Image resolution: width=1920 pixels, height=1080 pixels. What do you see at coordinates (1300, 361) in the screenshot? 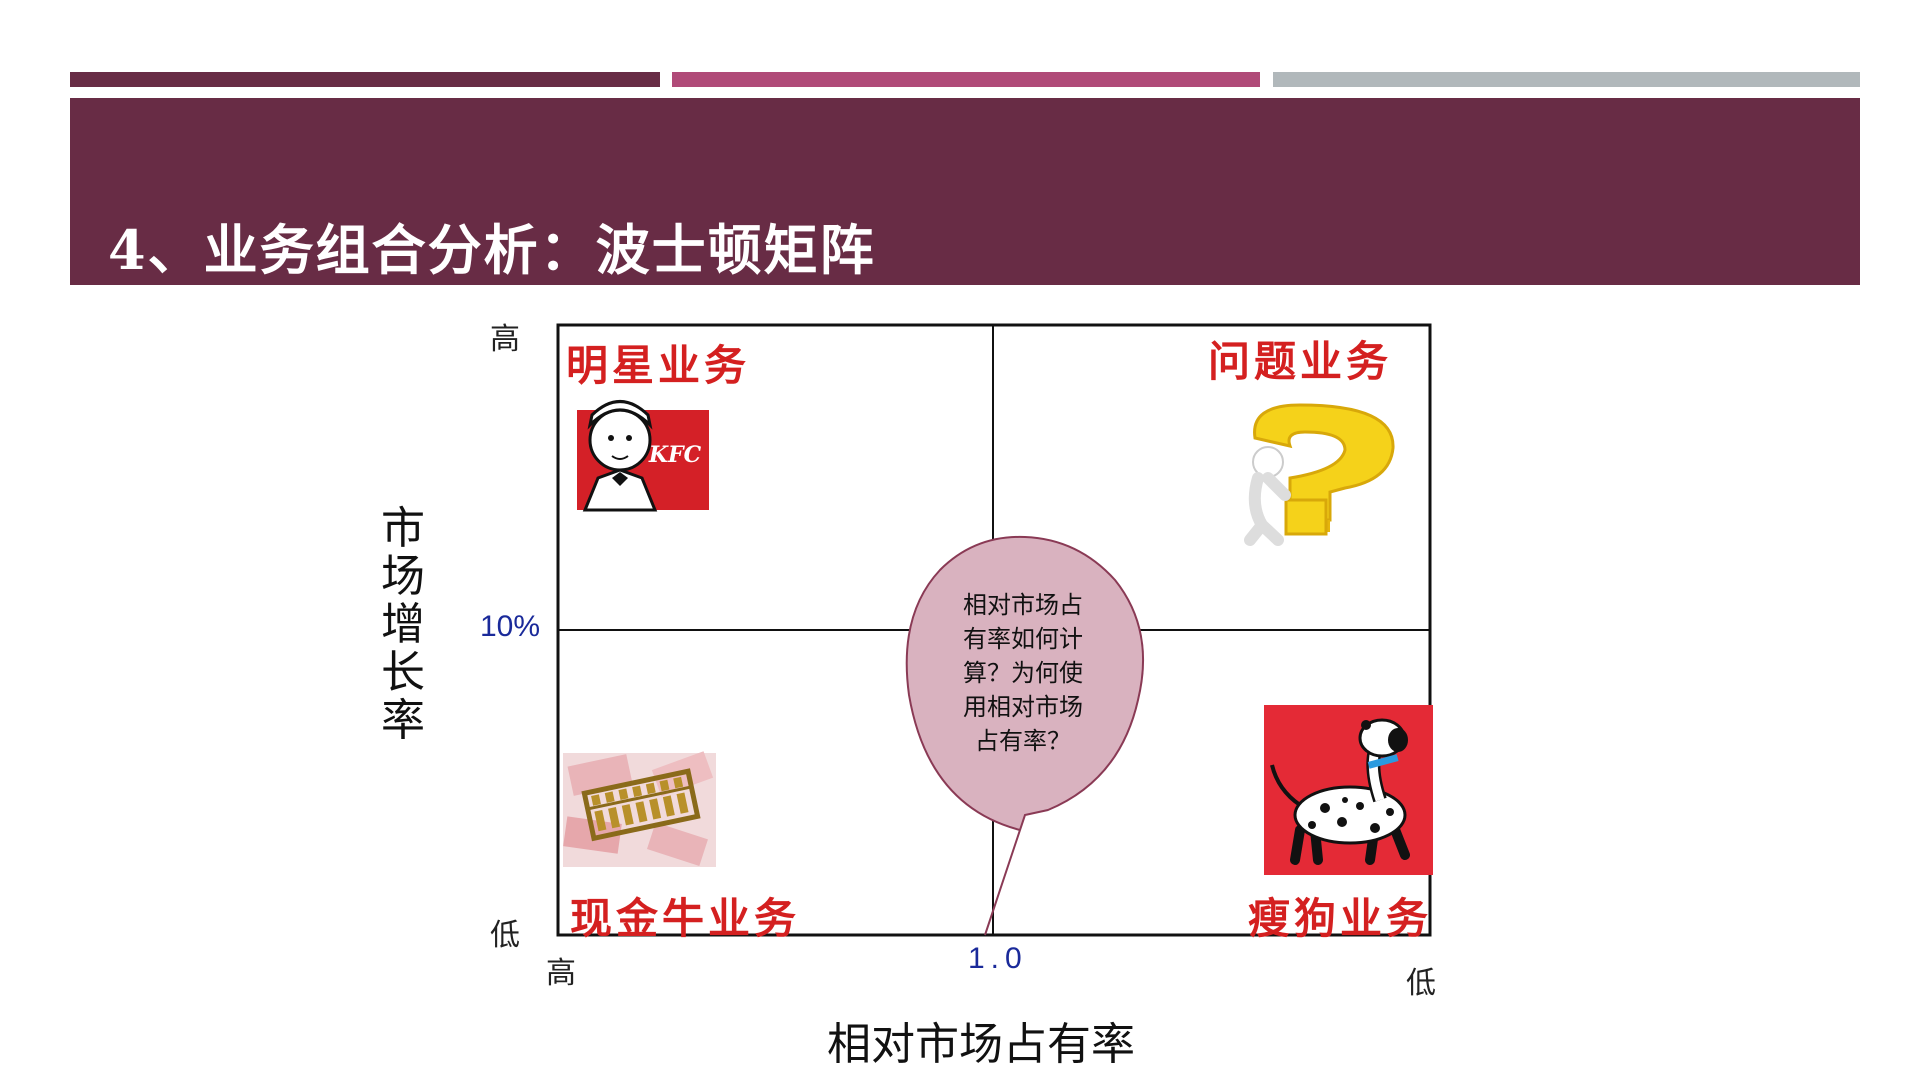
I see `quadrant-label-question: 问题业务` at bounding box center [1300, 361].